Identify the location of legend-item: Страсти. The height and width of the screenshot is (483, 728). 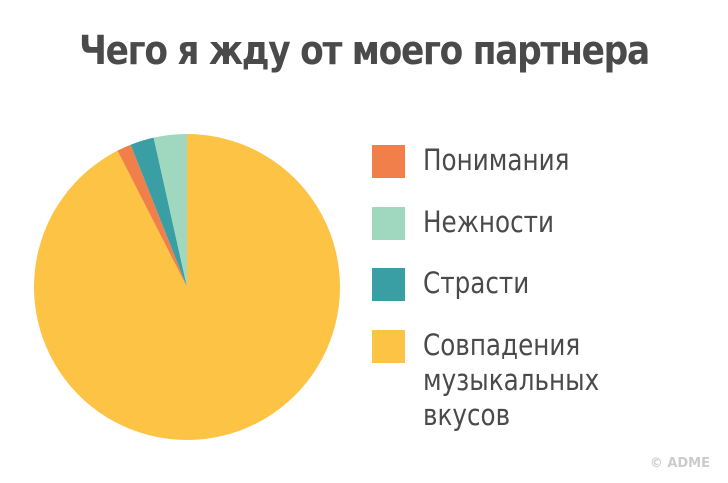
(502, 283).